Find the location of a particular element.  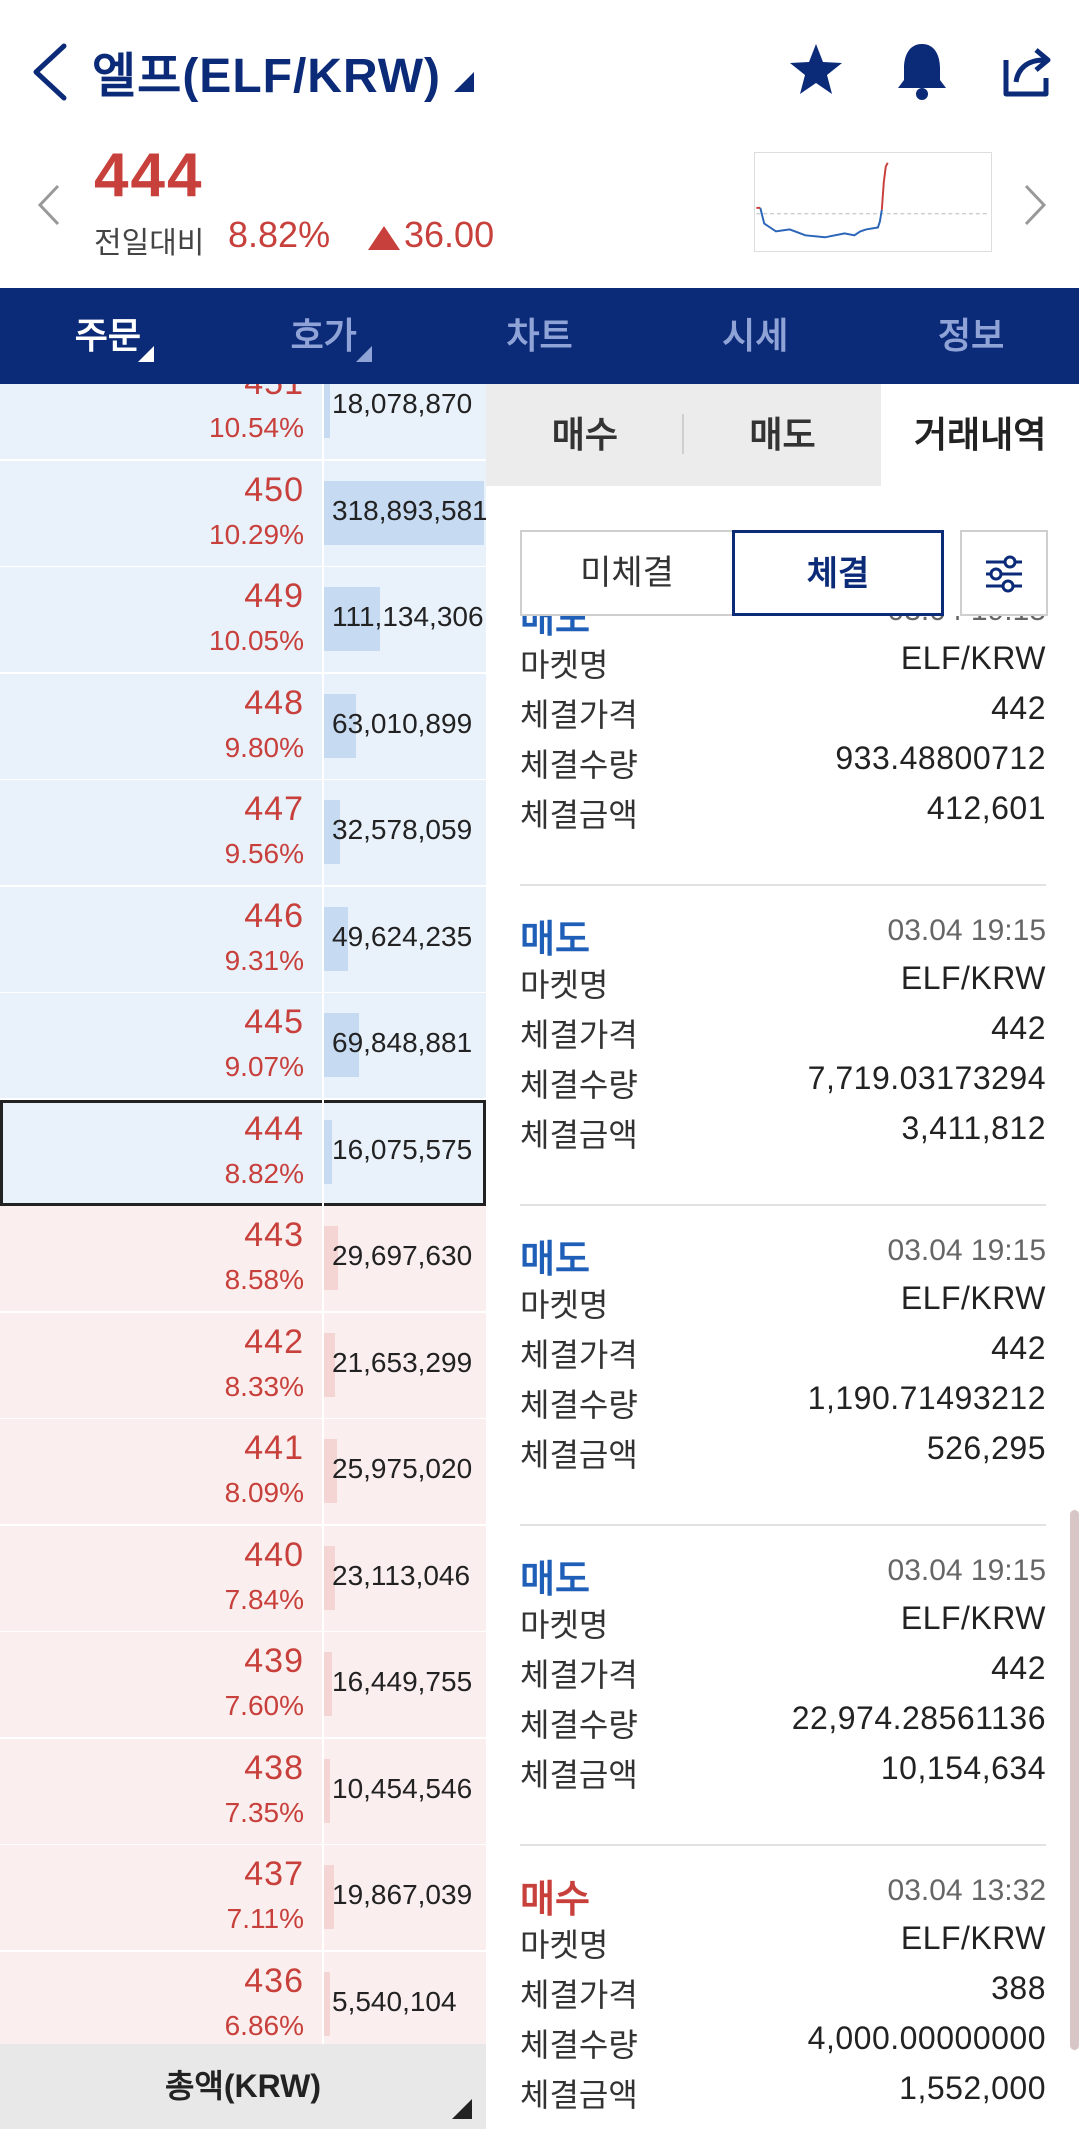

bid-row: 436 6.86% 5,540,104 is located at coordinates (243, 1998).